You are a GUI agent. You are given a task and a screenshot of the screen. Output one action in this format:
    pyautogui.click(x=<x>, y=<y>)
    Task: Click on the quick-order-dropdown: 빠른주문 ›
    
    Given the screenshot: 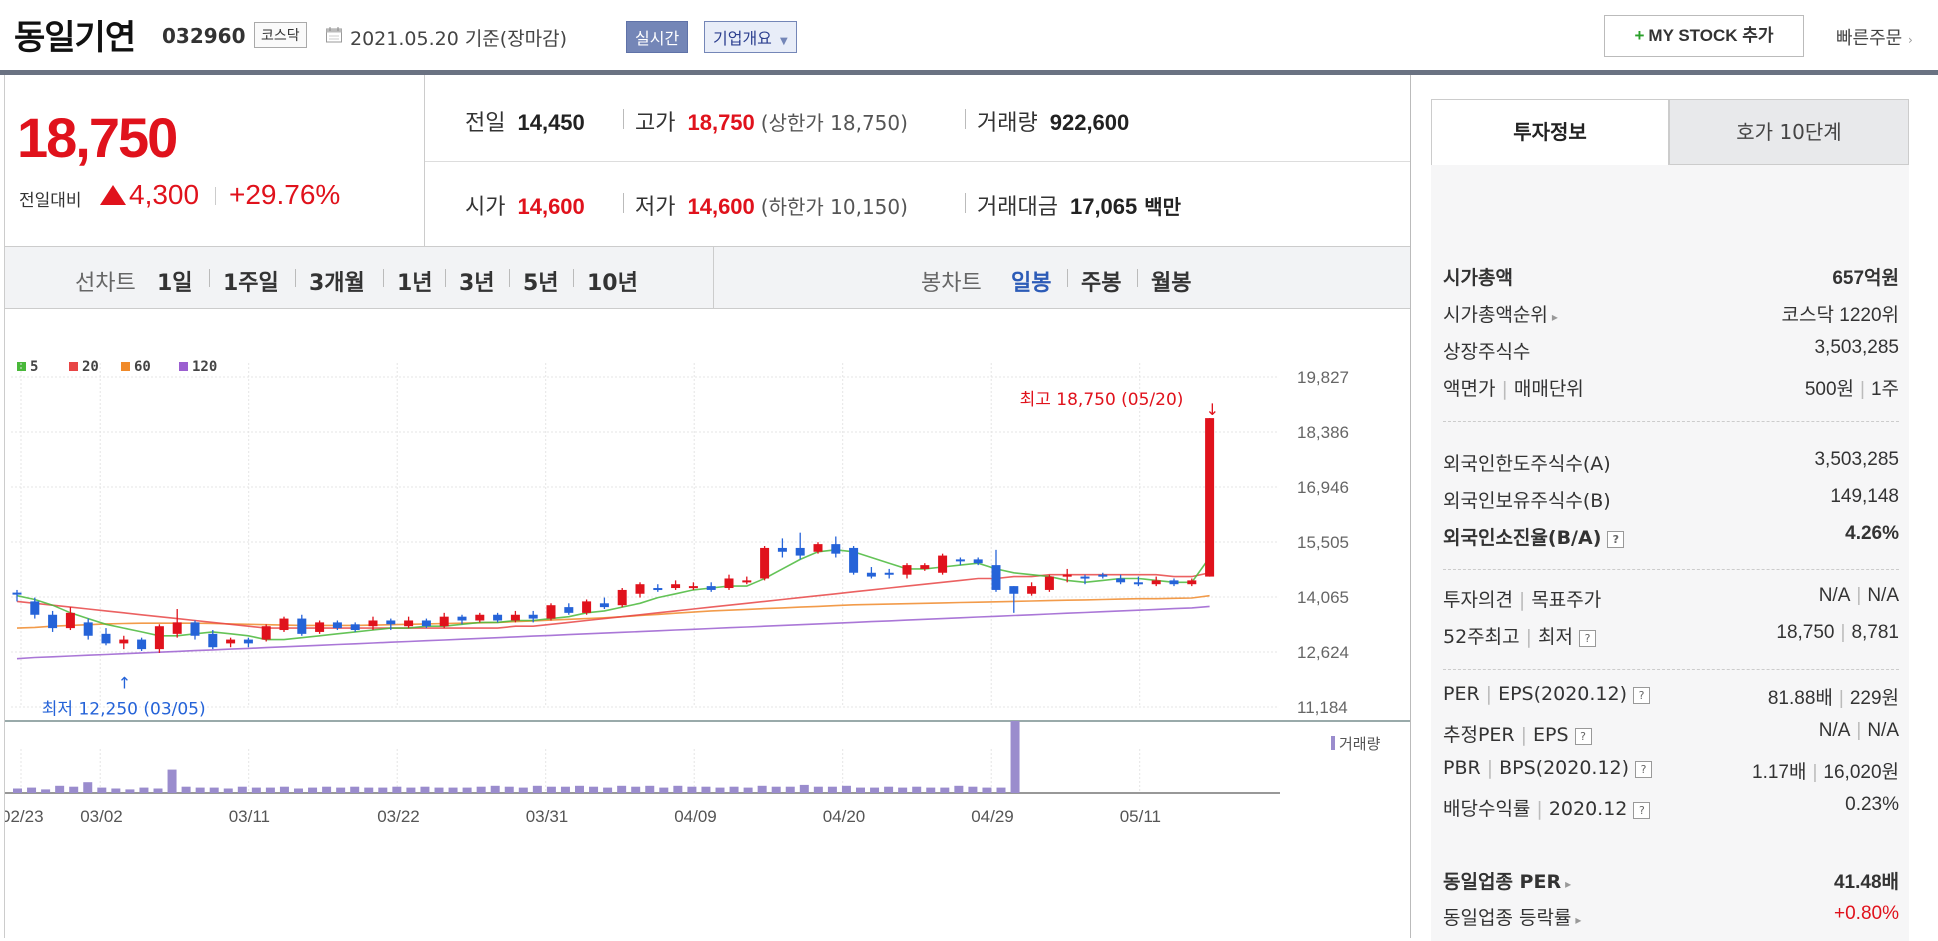 What is the action you would take?
    pyautogui.click(x=1874, y=37)
    